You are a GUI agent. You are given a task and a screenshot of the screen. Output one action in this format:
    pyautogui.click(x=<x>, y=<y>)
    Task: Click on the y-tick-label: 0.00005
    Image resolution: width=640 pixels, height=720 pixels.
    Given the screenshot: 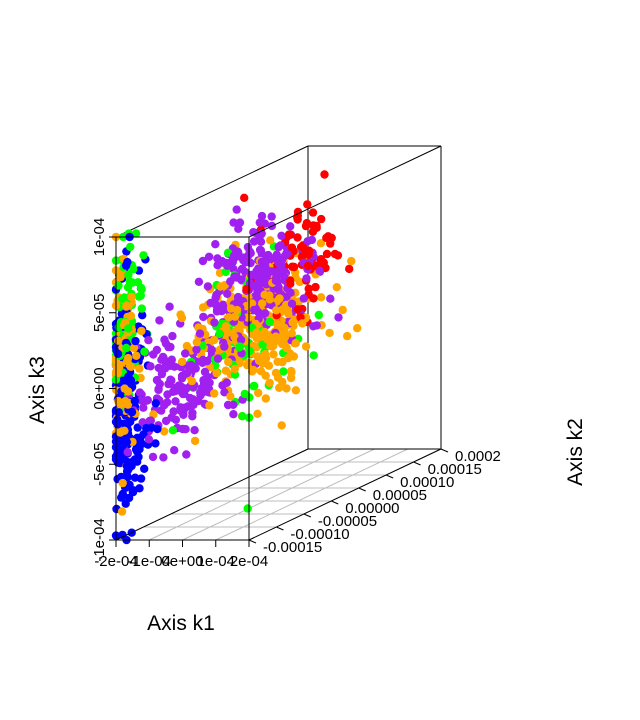 What is the action you would take?
    pyautogui.click(x=400, y=495)
    